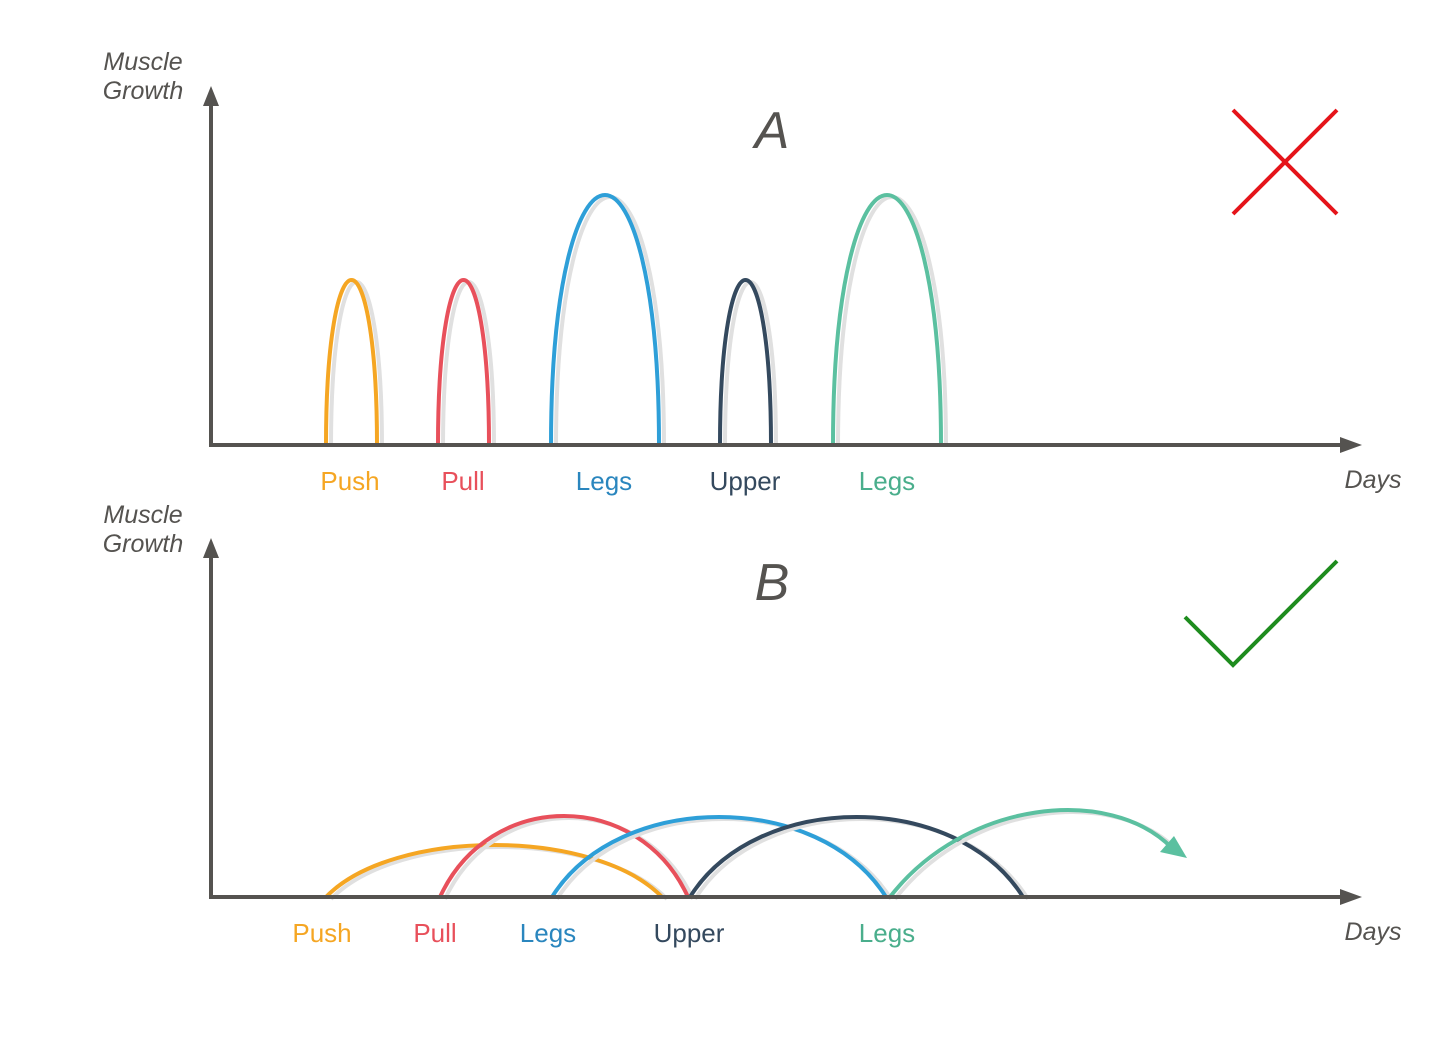  What do you see at coordinates (143, 91) in the screenshot?
I see `y-axis-label-a-line2: Growth` at bounding box center [143, 91].